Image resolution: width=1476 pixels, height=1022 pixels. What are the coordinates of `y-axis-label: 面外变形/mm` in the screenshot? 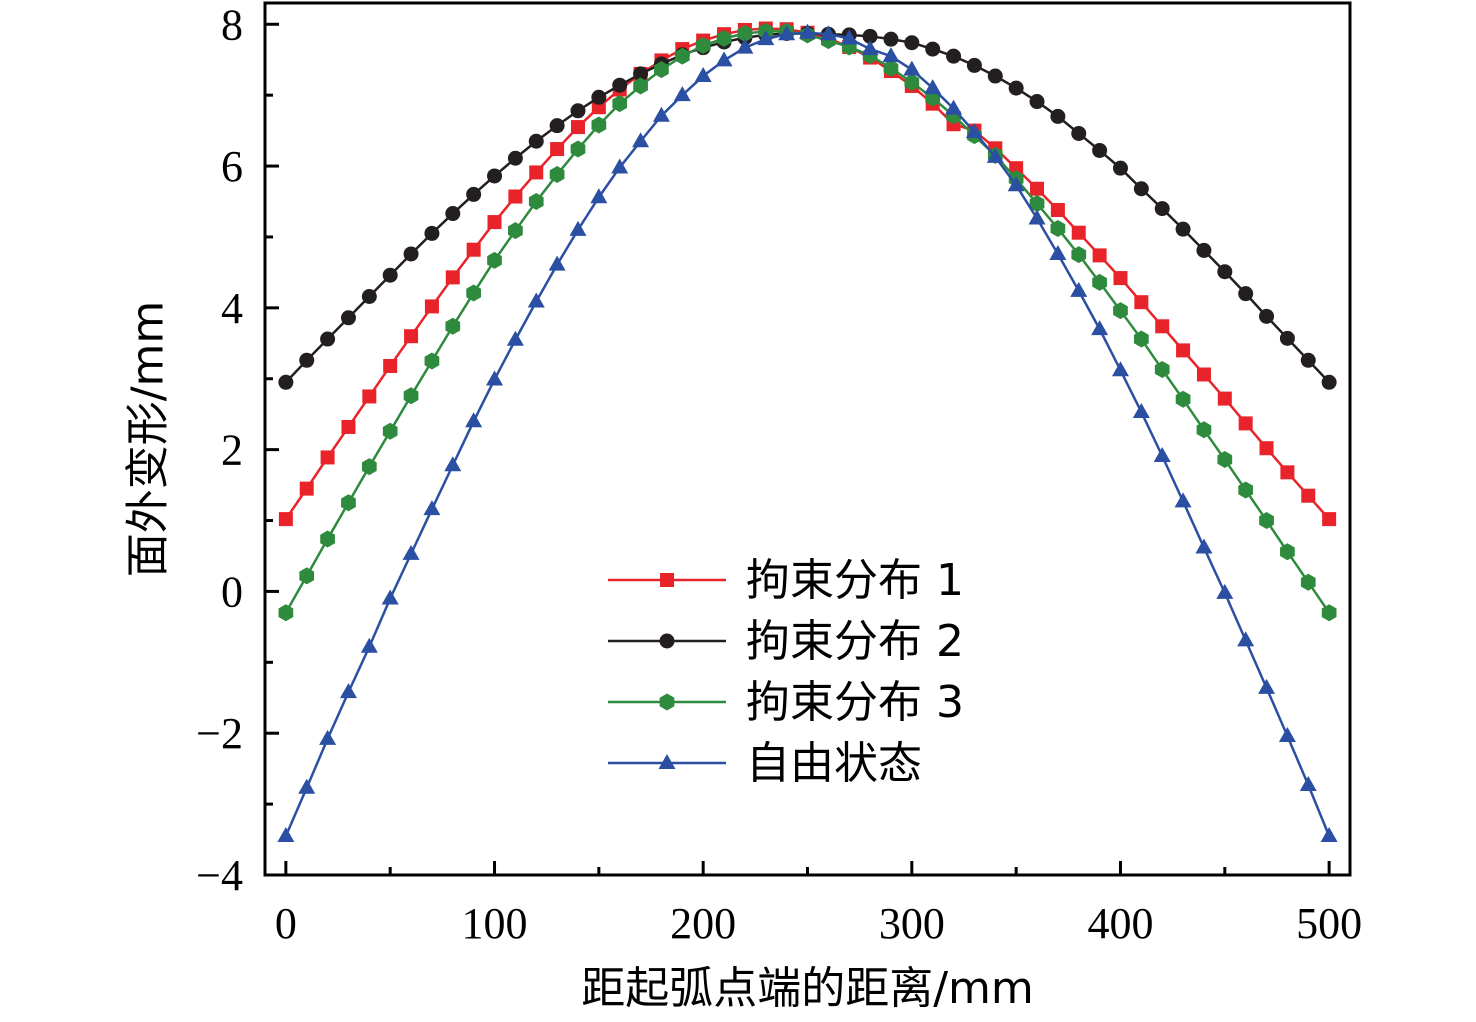 It's located at (148, 439).